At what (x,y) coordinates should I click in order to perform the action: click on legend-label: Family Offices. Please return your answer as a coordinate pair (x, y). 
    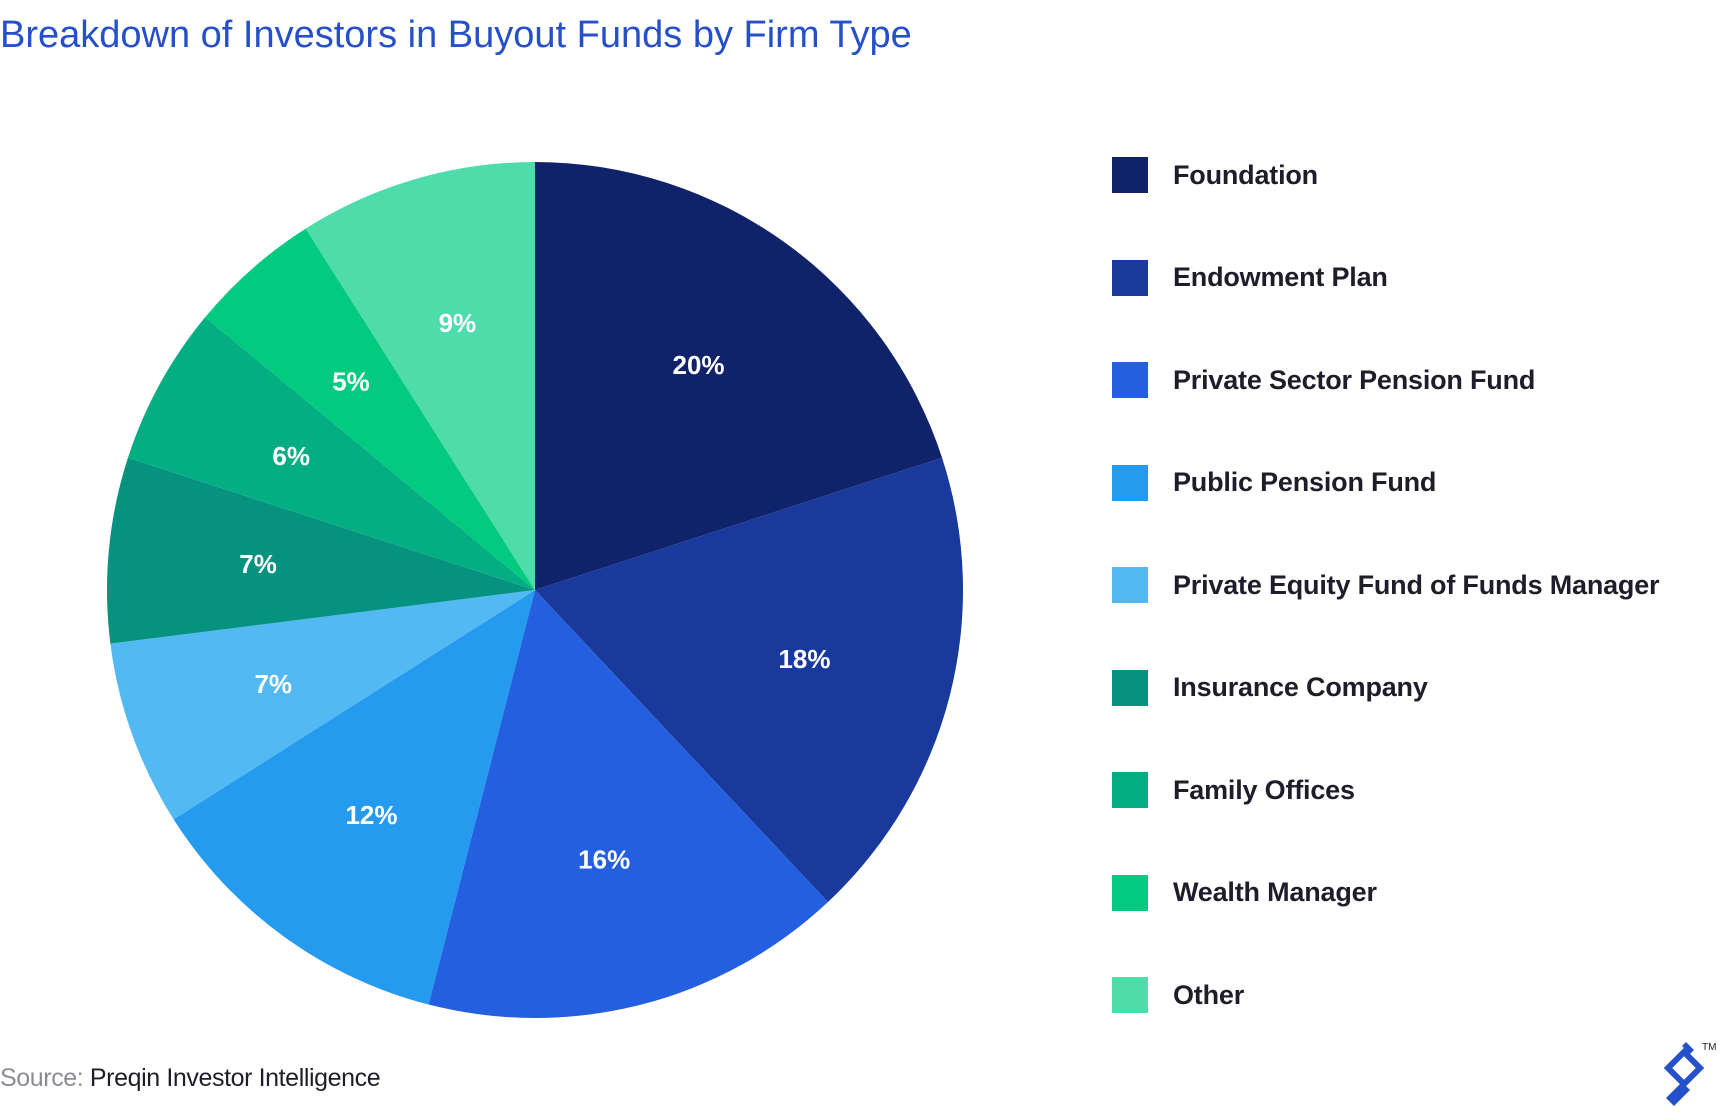
    Looking at the image, I should click on (1264, 789).